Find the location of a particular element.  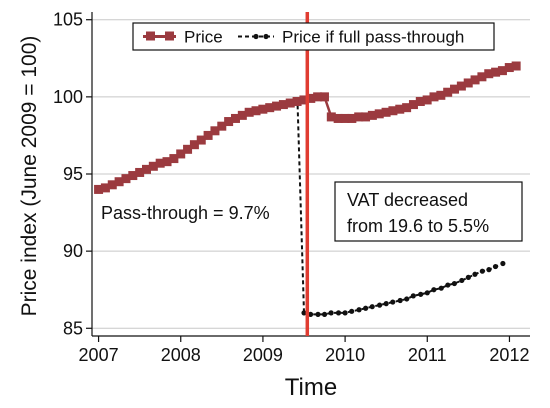

x-ticks: 2007 2008 2009 2010 2011 2012 is located at coordinates (304, 350).